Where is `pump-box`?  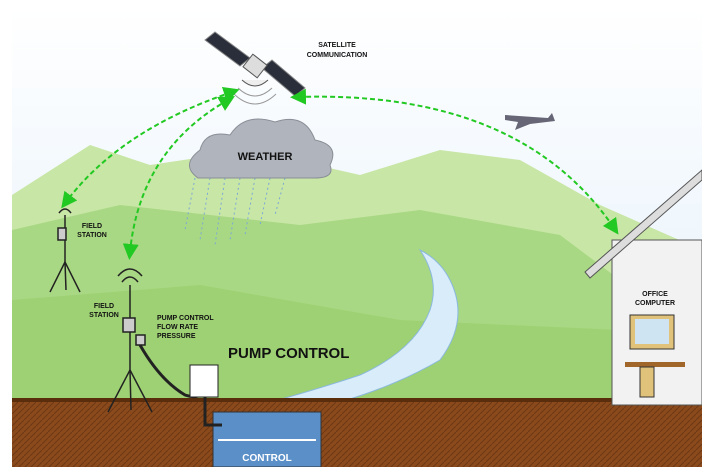 pump-box is located at coordinates (204, 381).